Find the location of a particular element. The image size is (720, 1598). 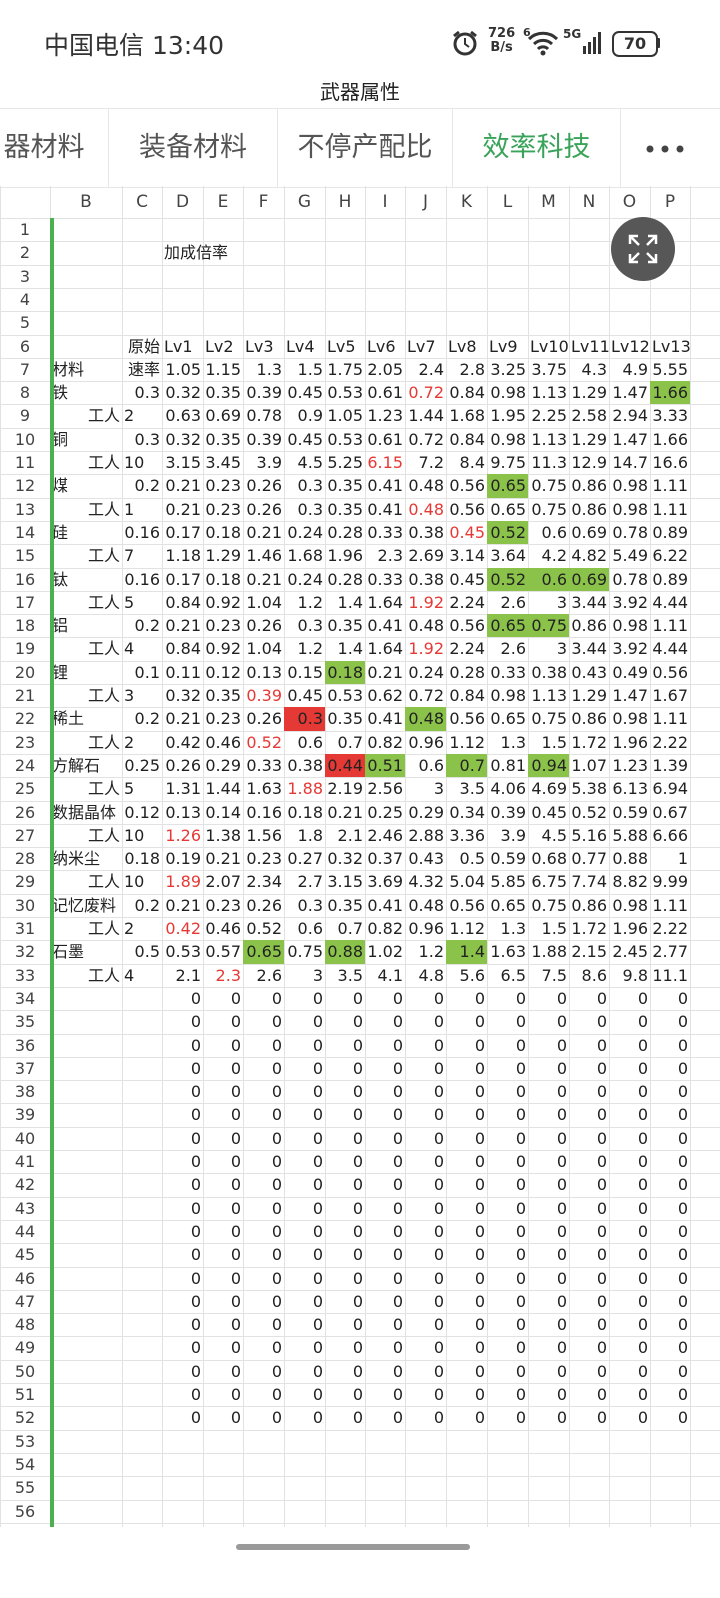

tab: 效率科技 is located at coordinates (537, 148).